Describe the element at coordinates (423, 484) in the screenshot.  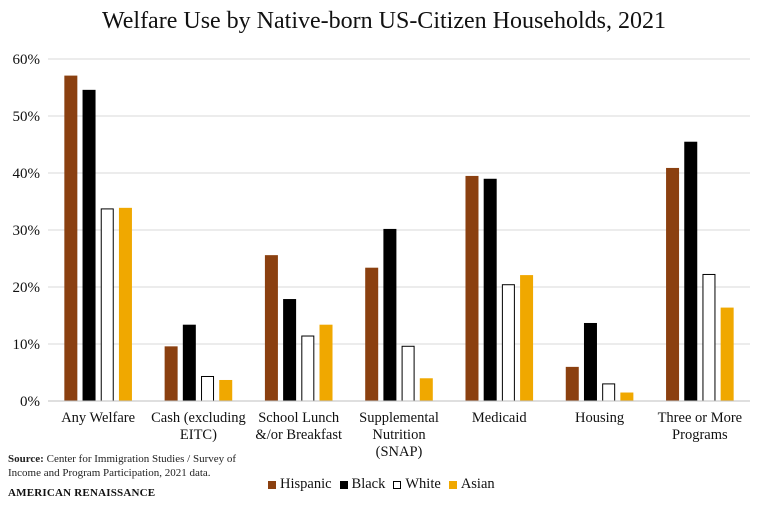
I see `legend-label: White` at that location.